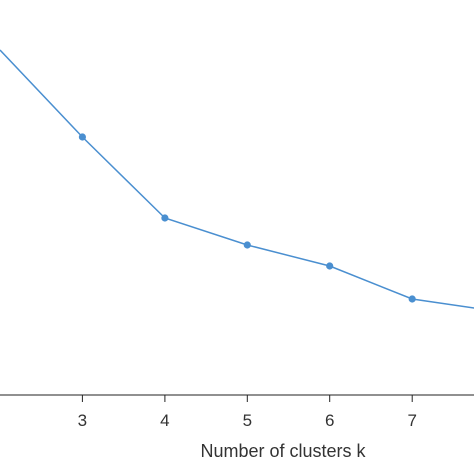 This screenshot has height=474, width=474. What do you see at coordinates (329, 420) in the screenshot?
I see `x-tick-label: 6` at bounding box center [329, 420].